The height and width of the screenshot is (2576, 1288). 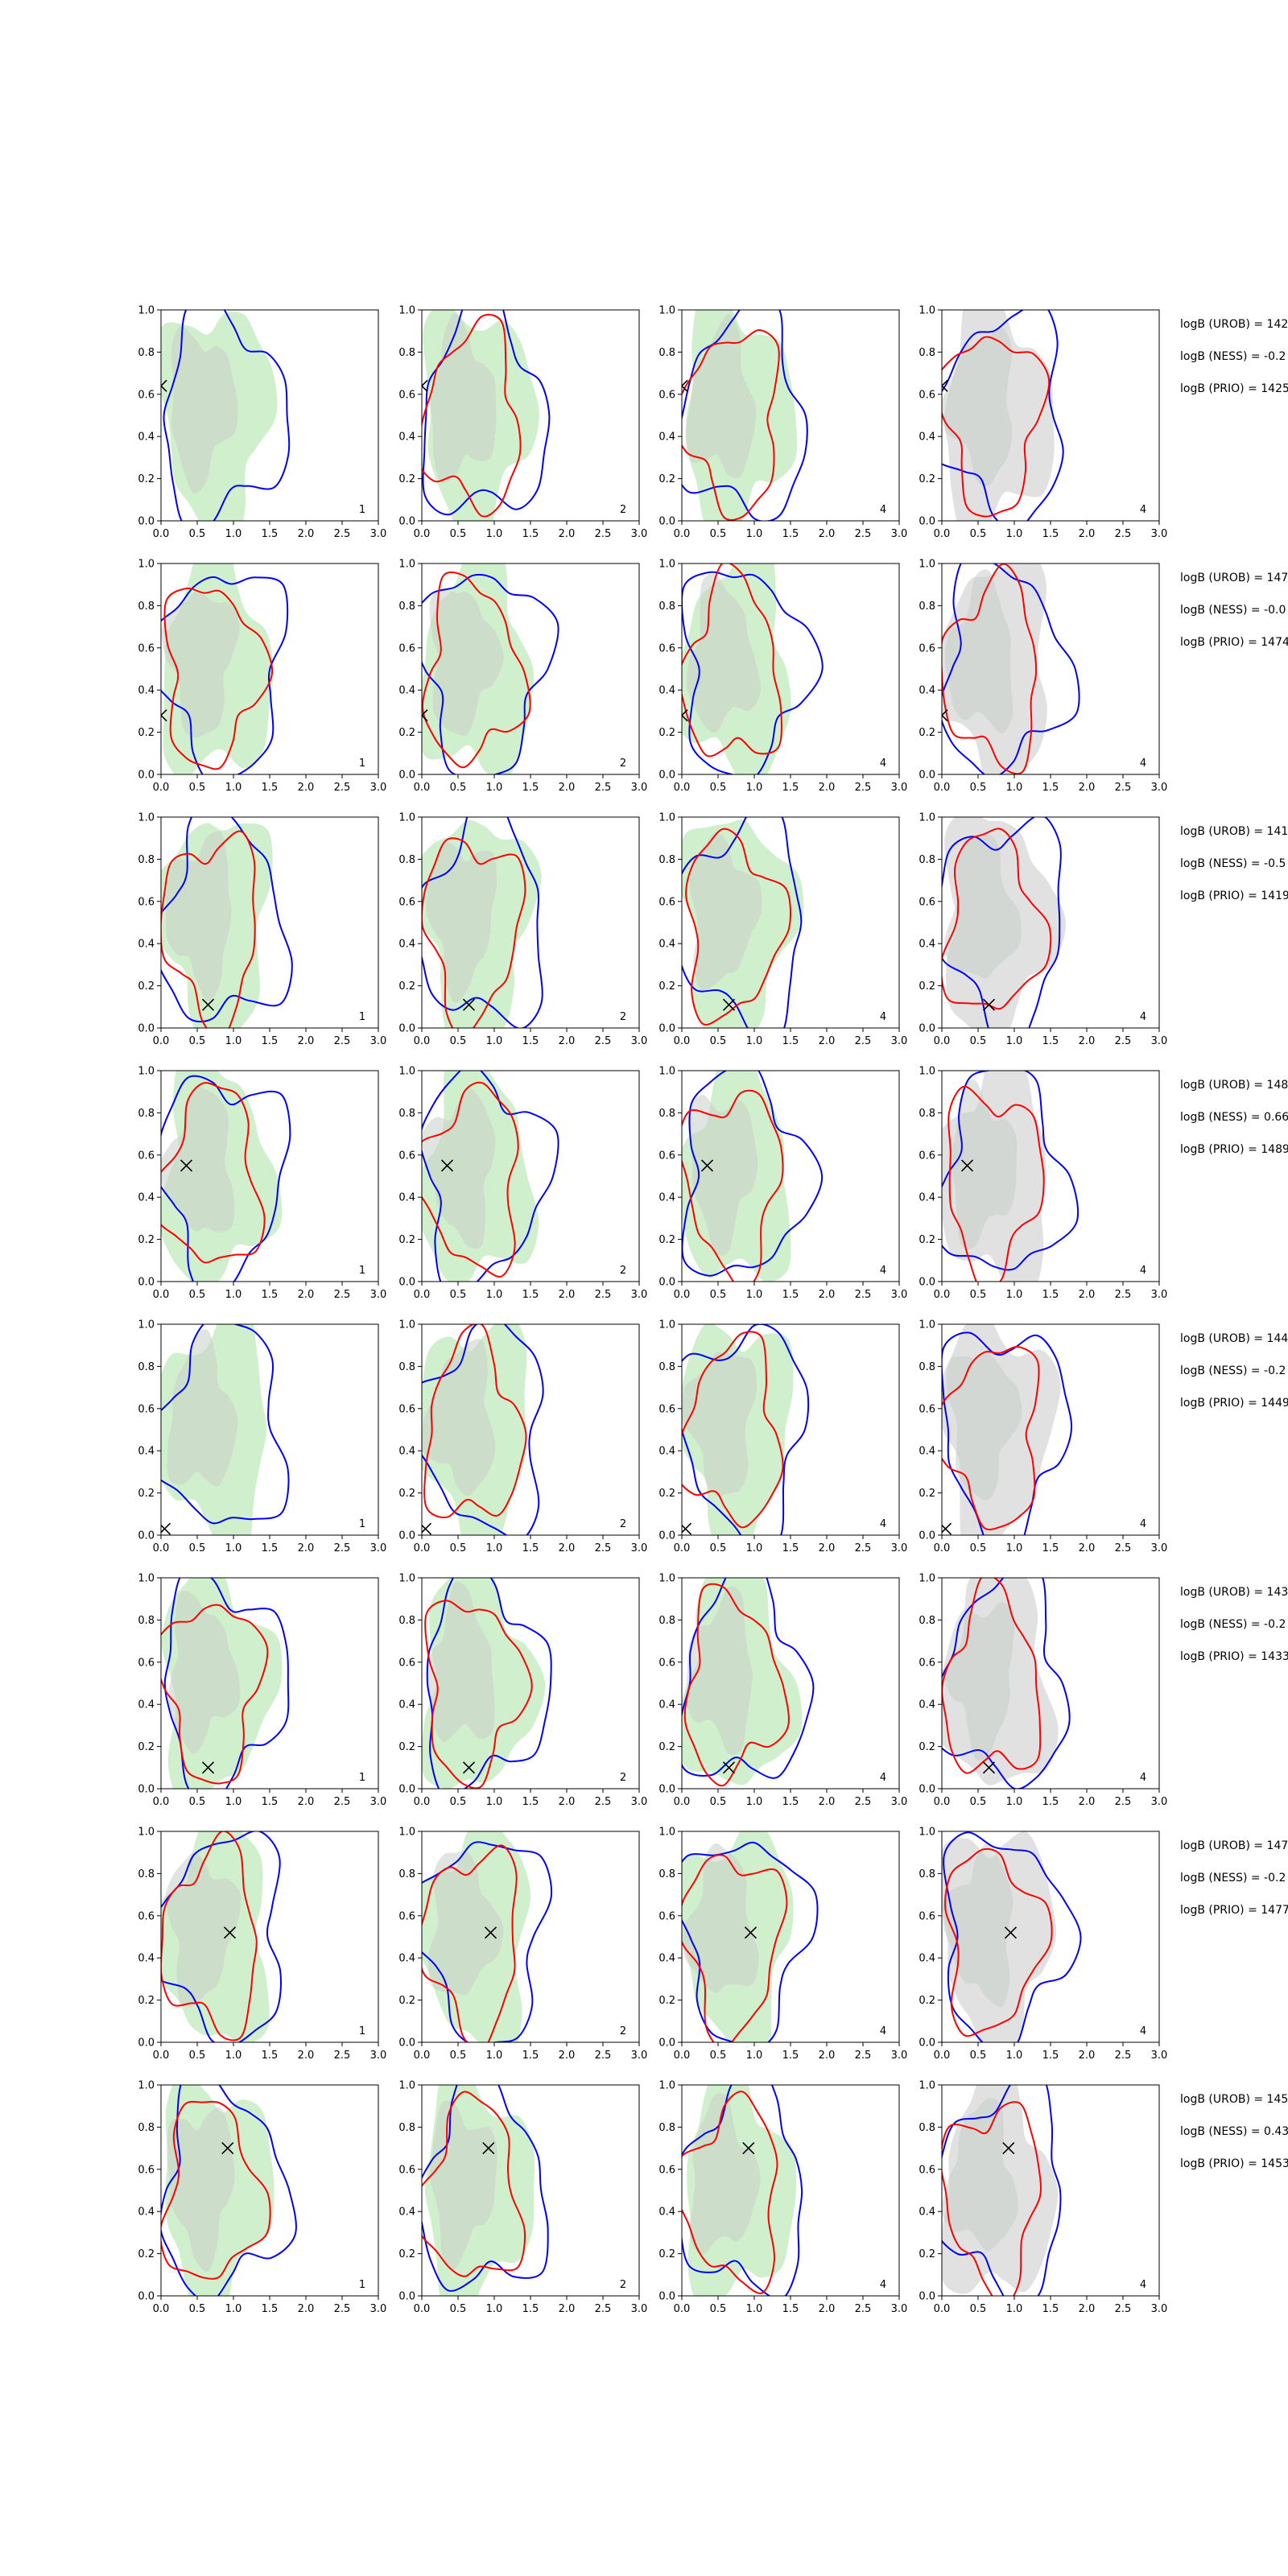 I want to click on panel-r2-c1: 0.0 0.5 1.0 1.5 2.0 2.5 3.0 0.0 0.2 0.4 0.6 0.8 1.0 1, so click(x=262, y=677).